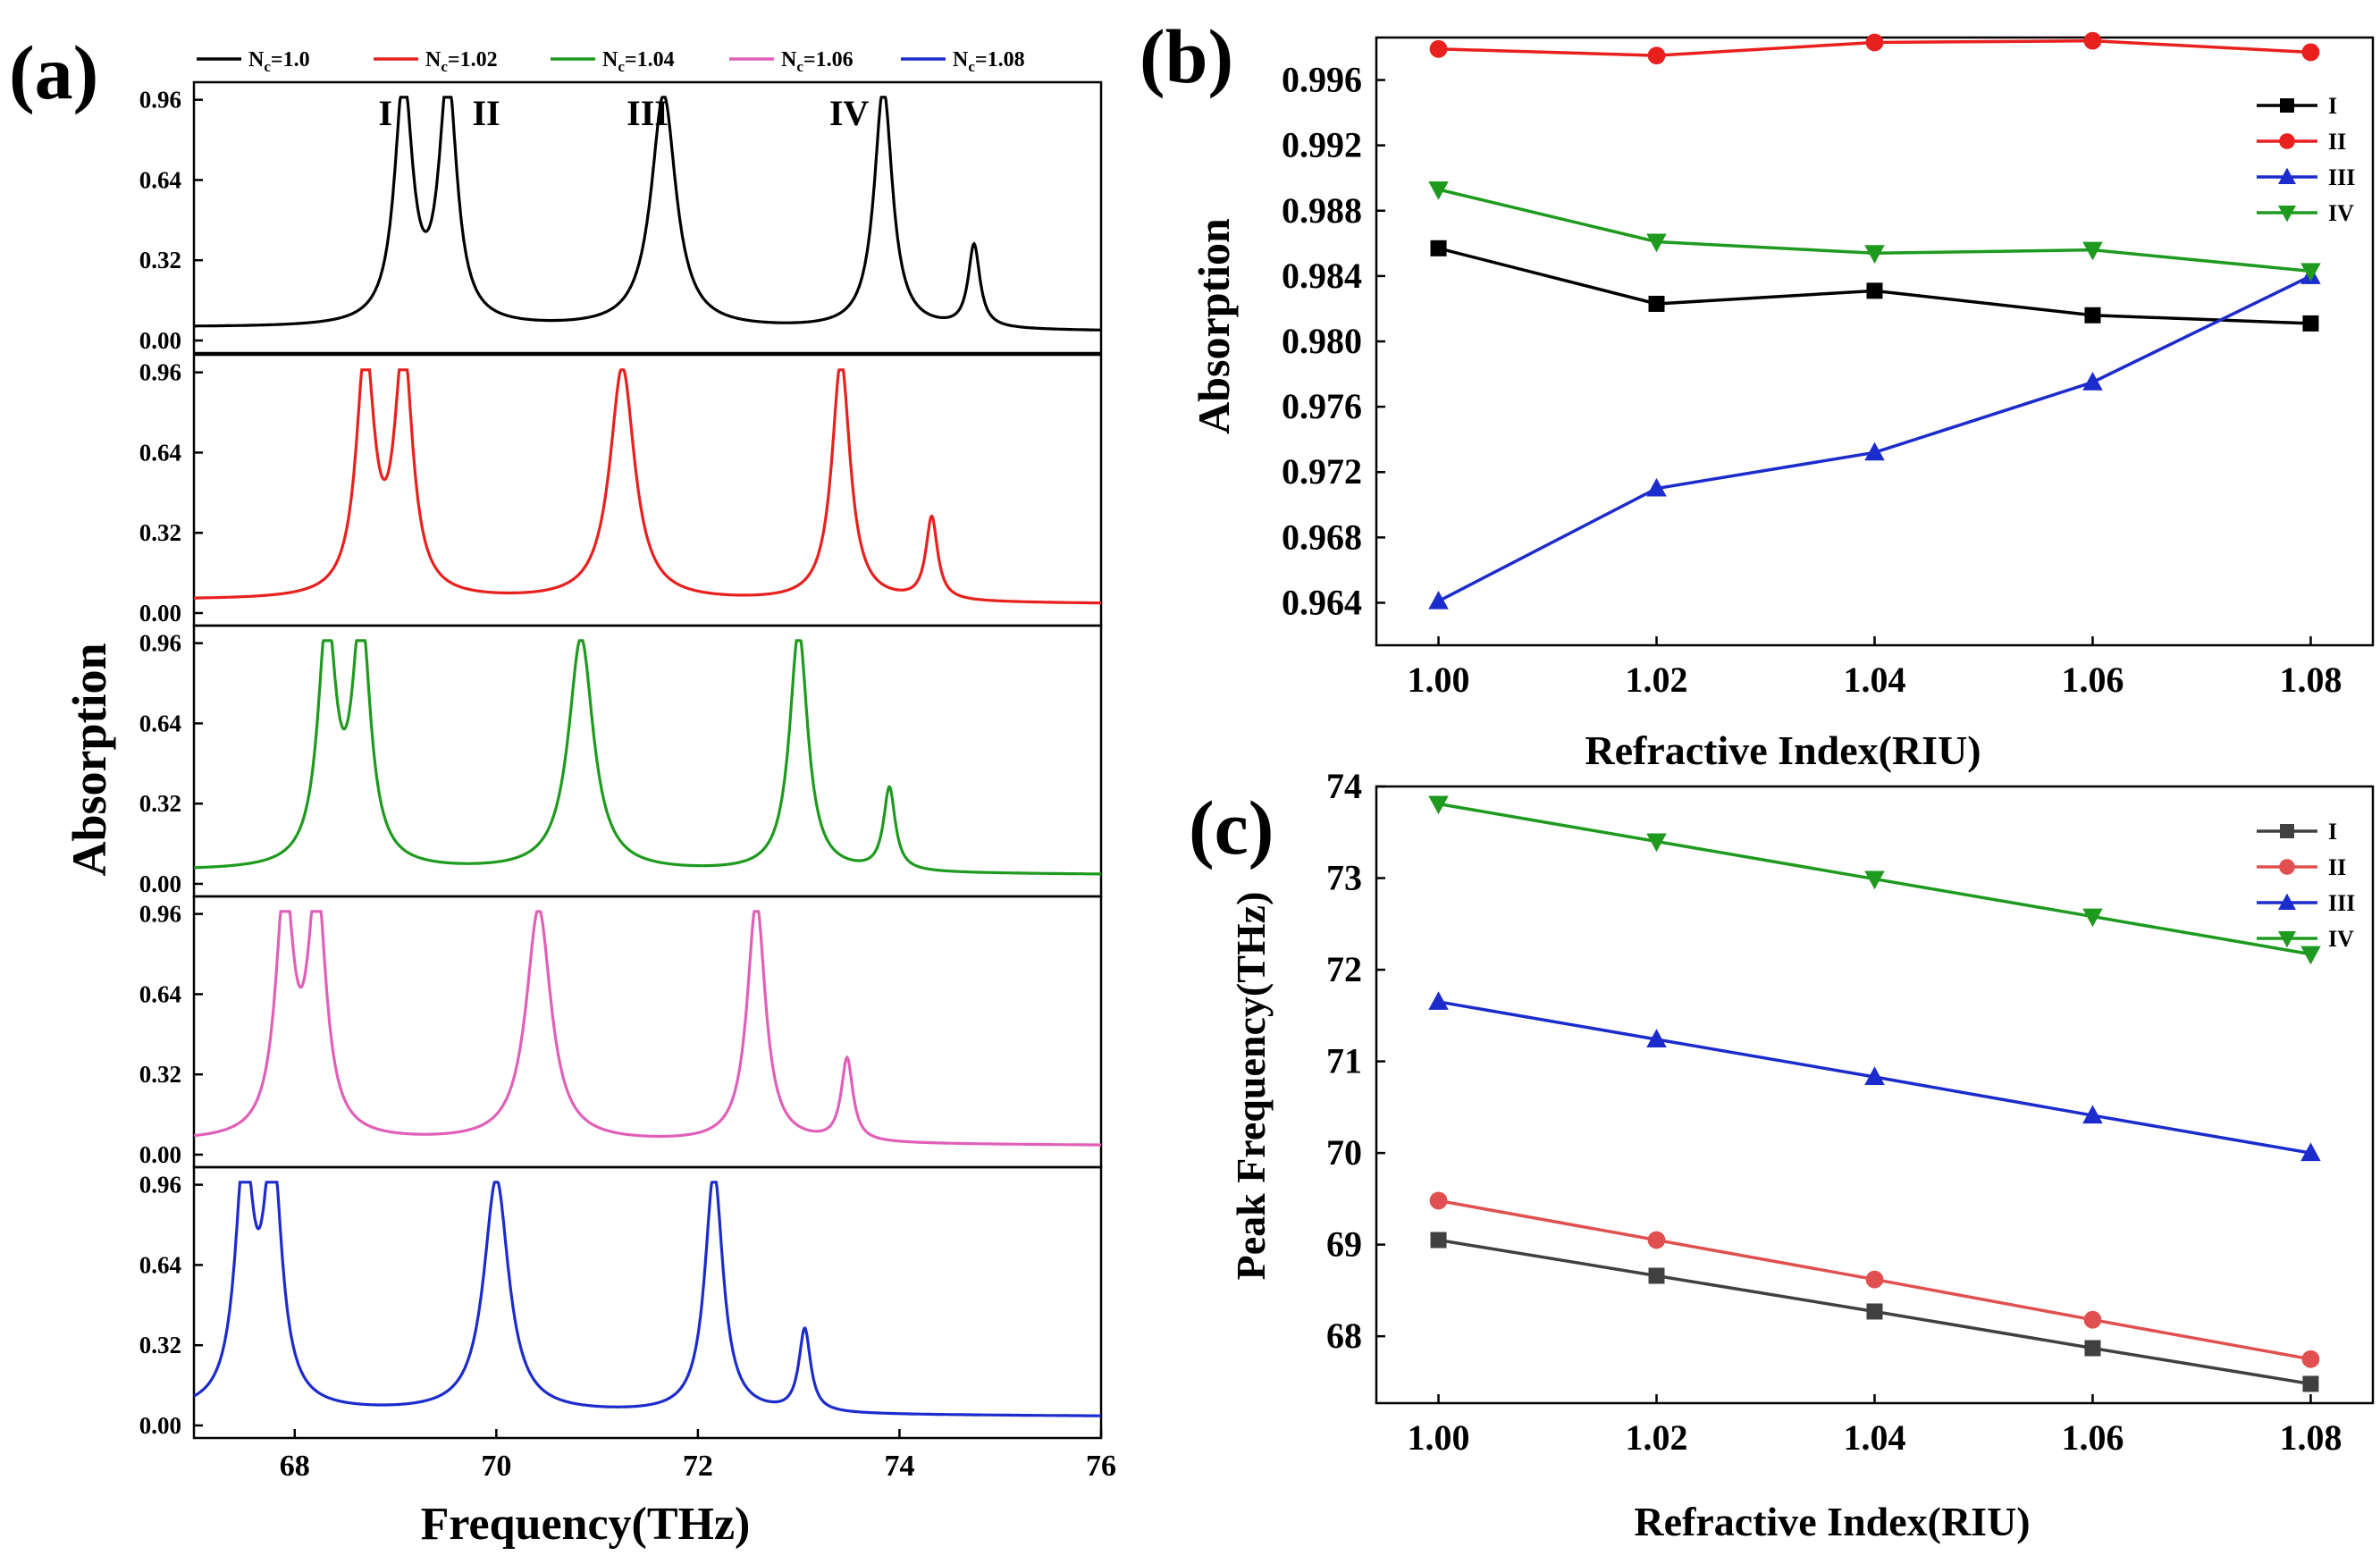  What do you see at coordinates (1783, 750) in the screenshot?
I see `panel-b-xlabel: Refractive Index(RIU)` at bounding box center [1783, 750].